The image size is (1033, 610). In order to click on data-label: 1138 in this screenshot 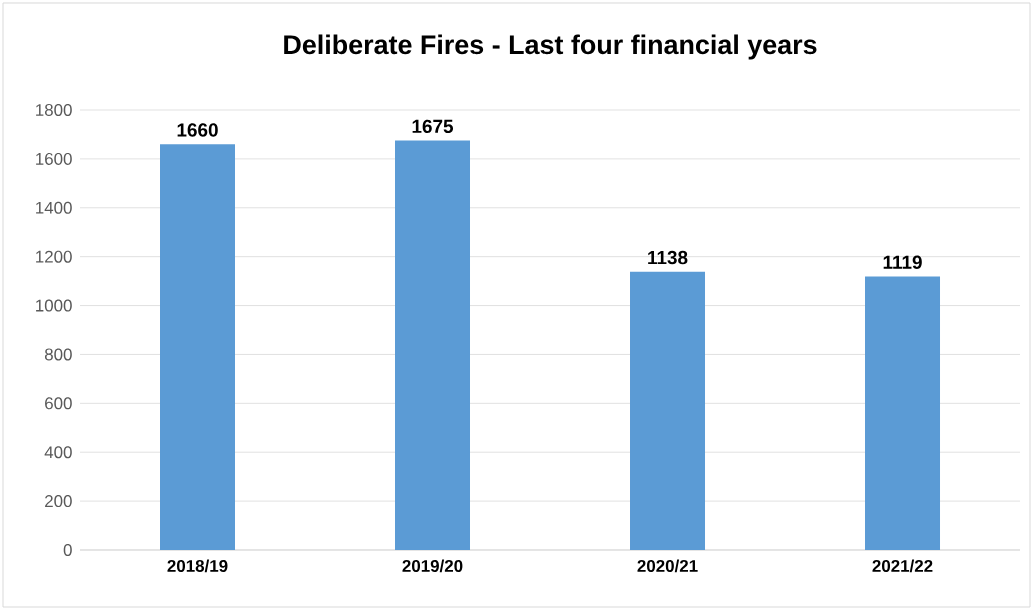, I will do `click(668, 257)`.